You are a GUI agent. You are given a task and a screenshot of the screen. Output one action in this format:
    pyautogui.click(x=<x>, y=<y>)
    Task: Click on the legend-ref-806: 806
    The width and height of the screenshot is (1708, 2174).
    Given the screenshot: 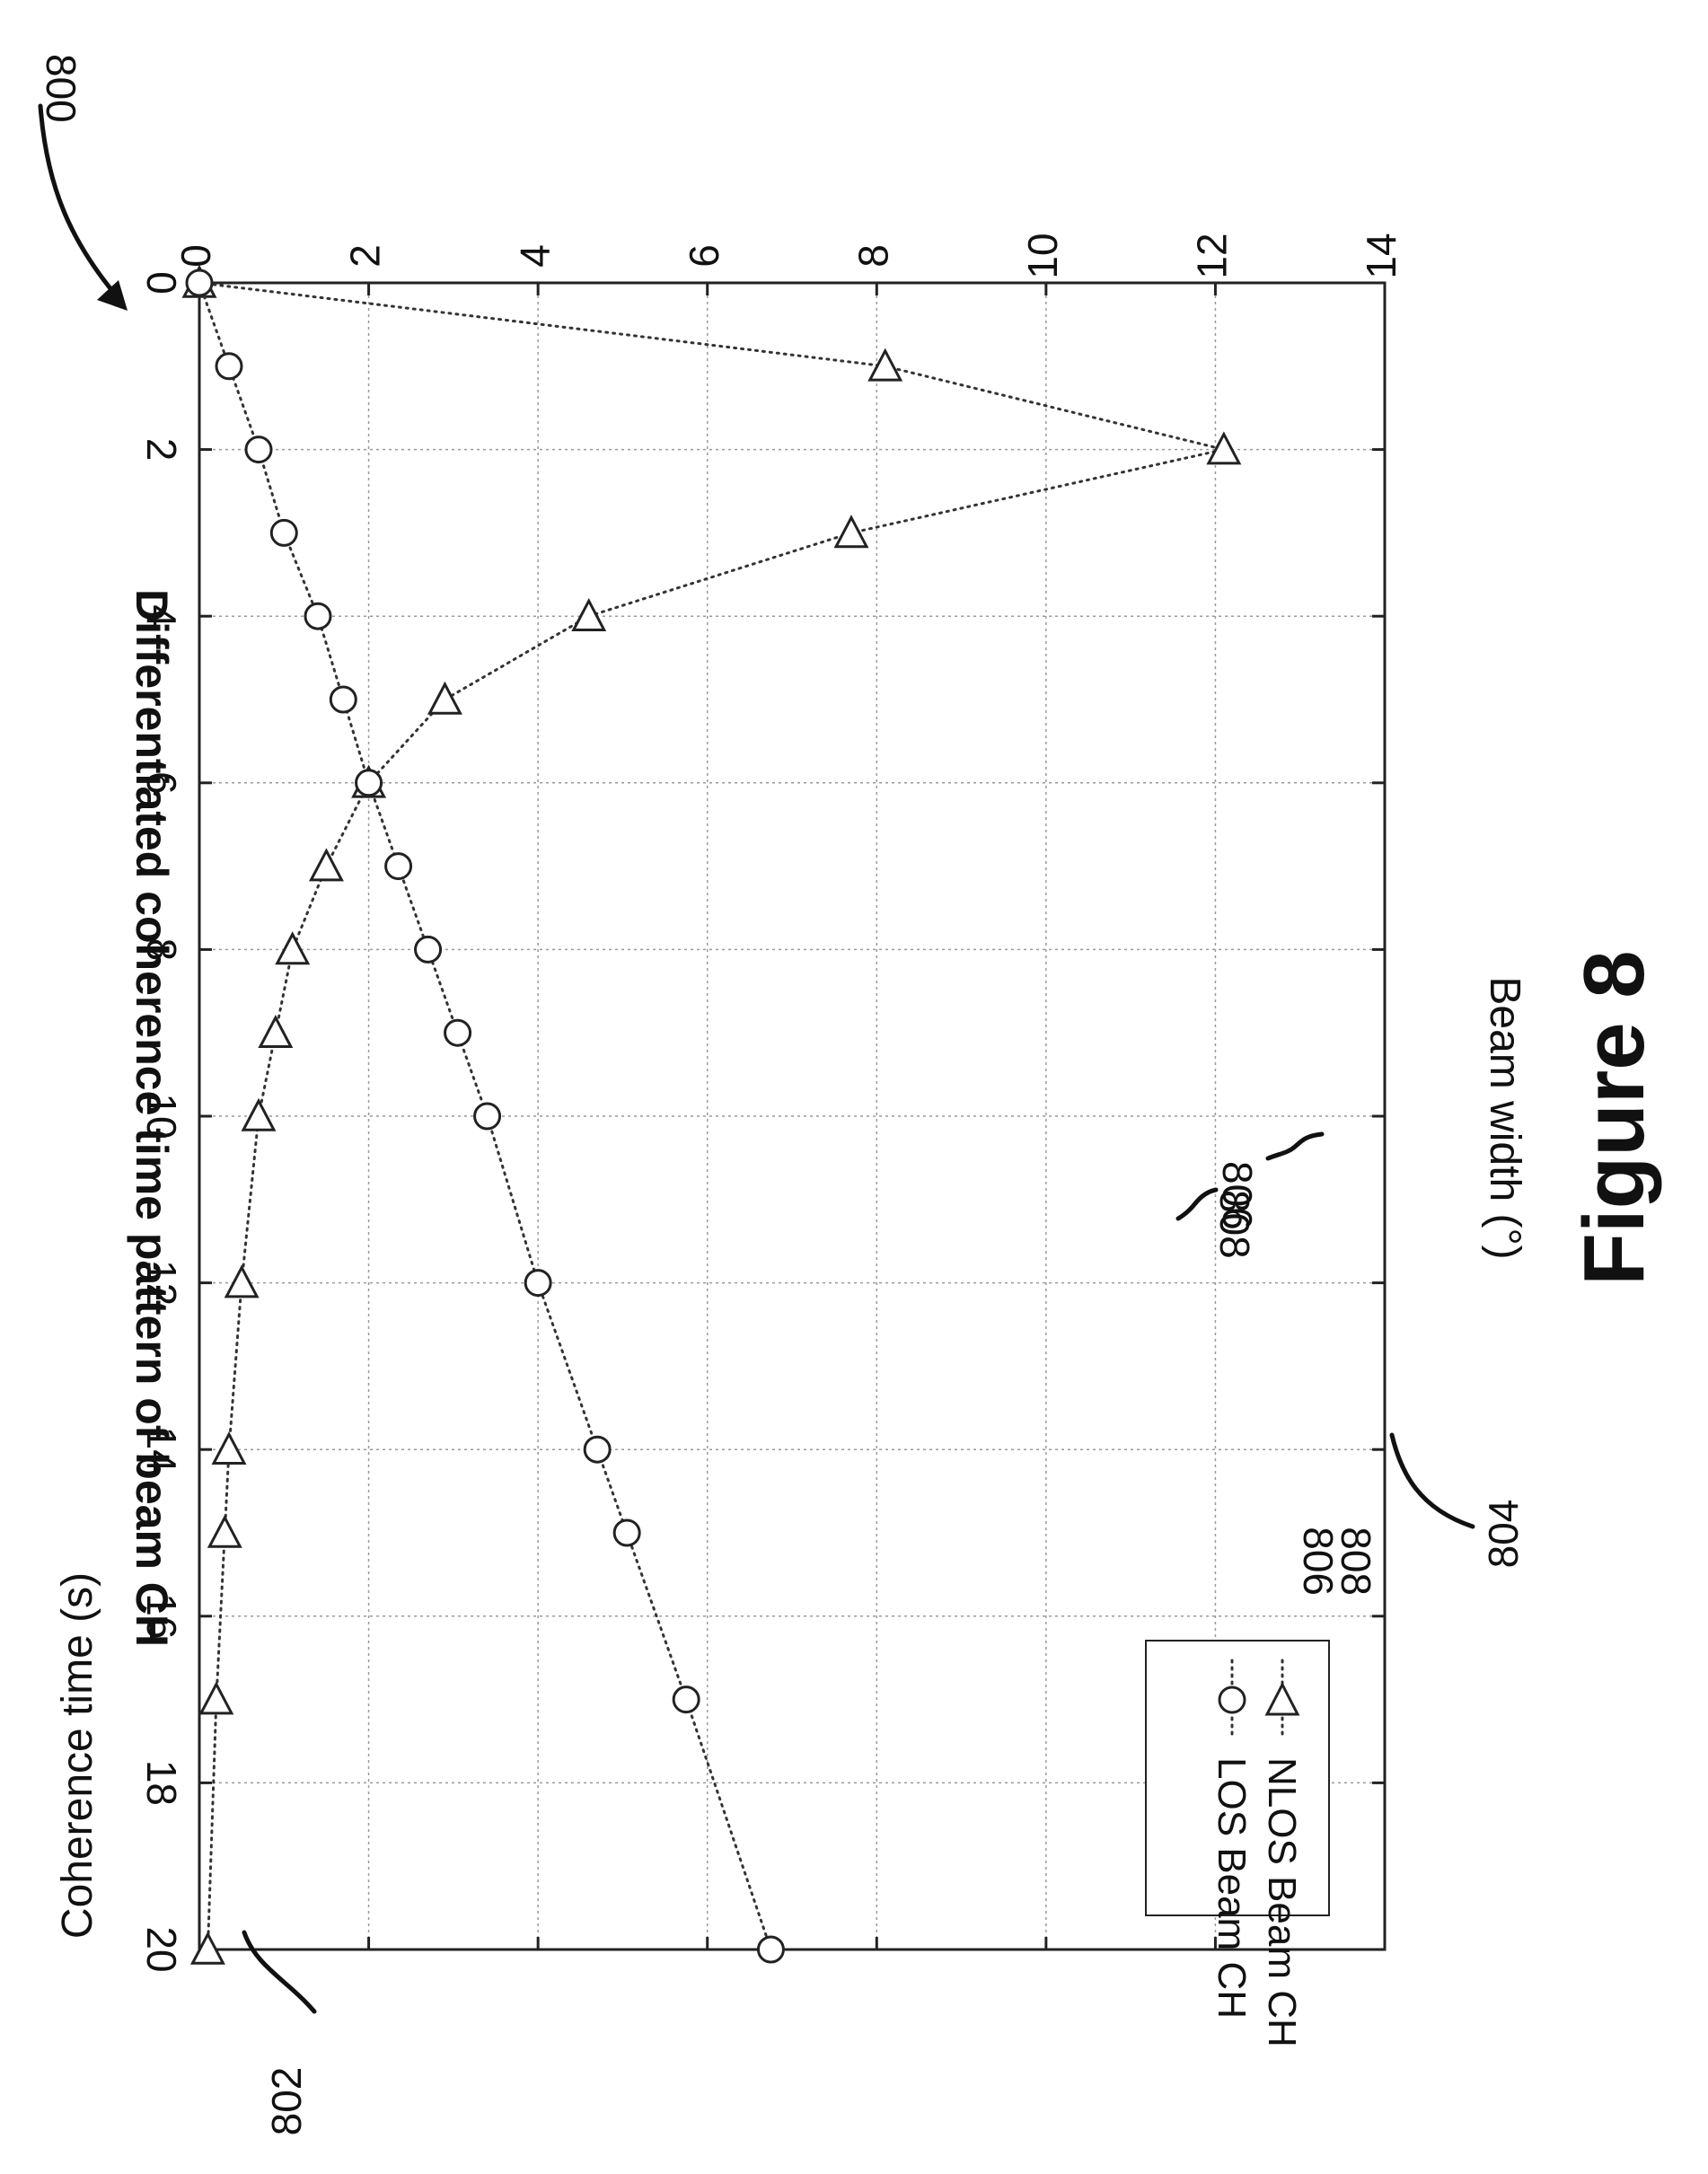 What is the action you would take?
    pyautogui.click(x=1318, y=1561)
    